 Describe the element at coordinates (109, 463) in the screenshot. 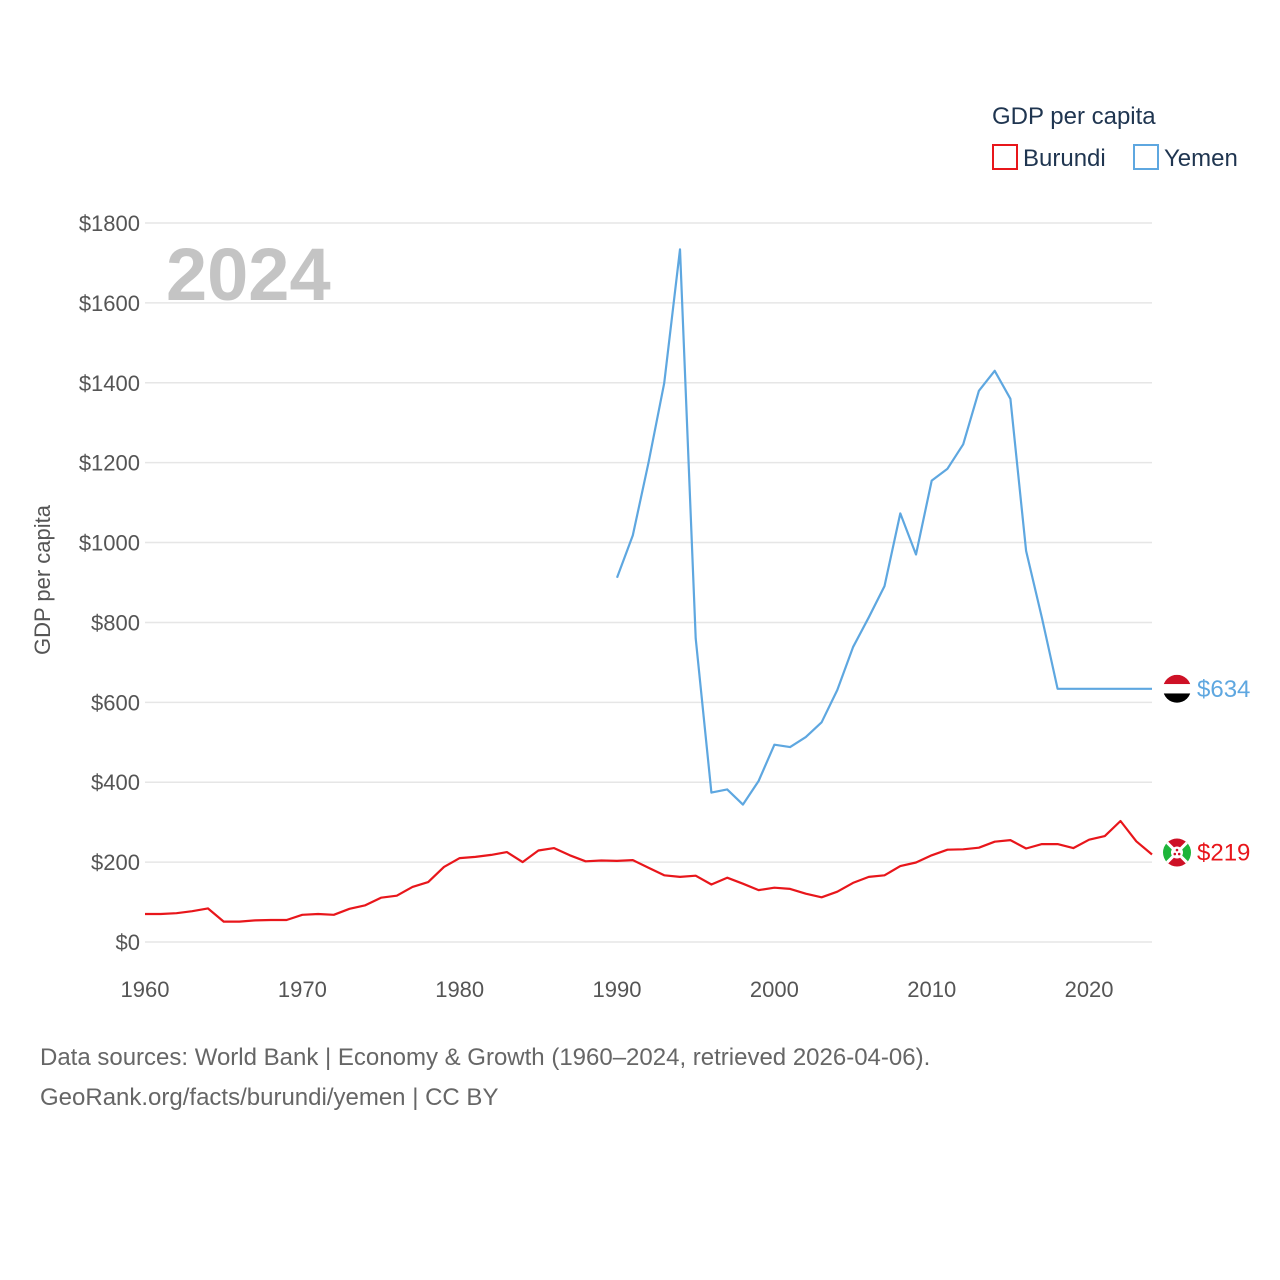

I see `y-tick-label: $1200` at that location.